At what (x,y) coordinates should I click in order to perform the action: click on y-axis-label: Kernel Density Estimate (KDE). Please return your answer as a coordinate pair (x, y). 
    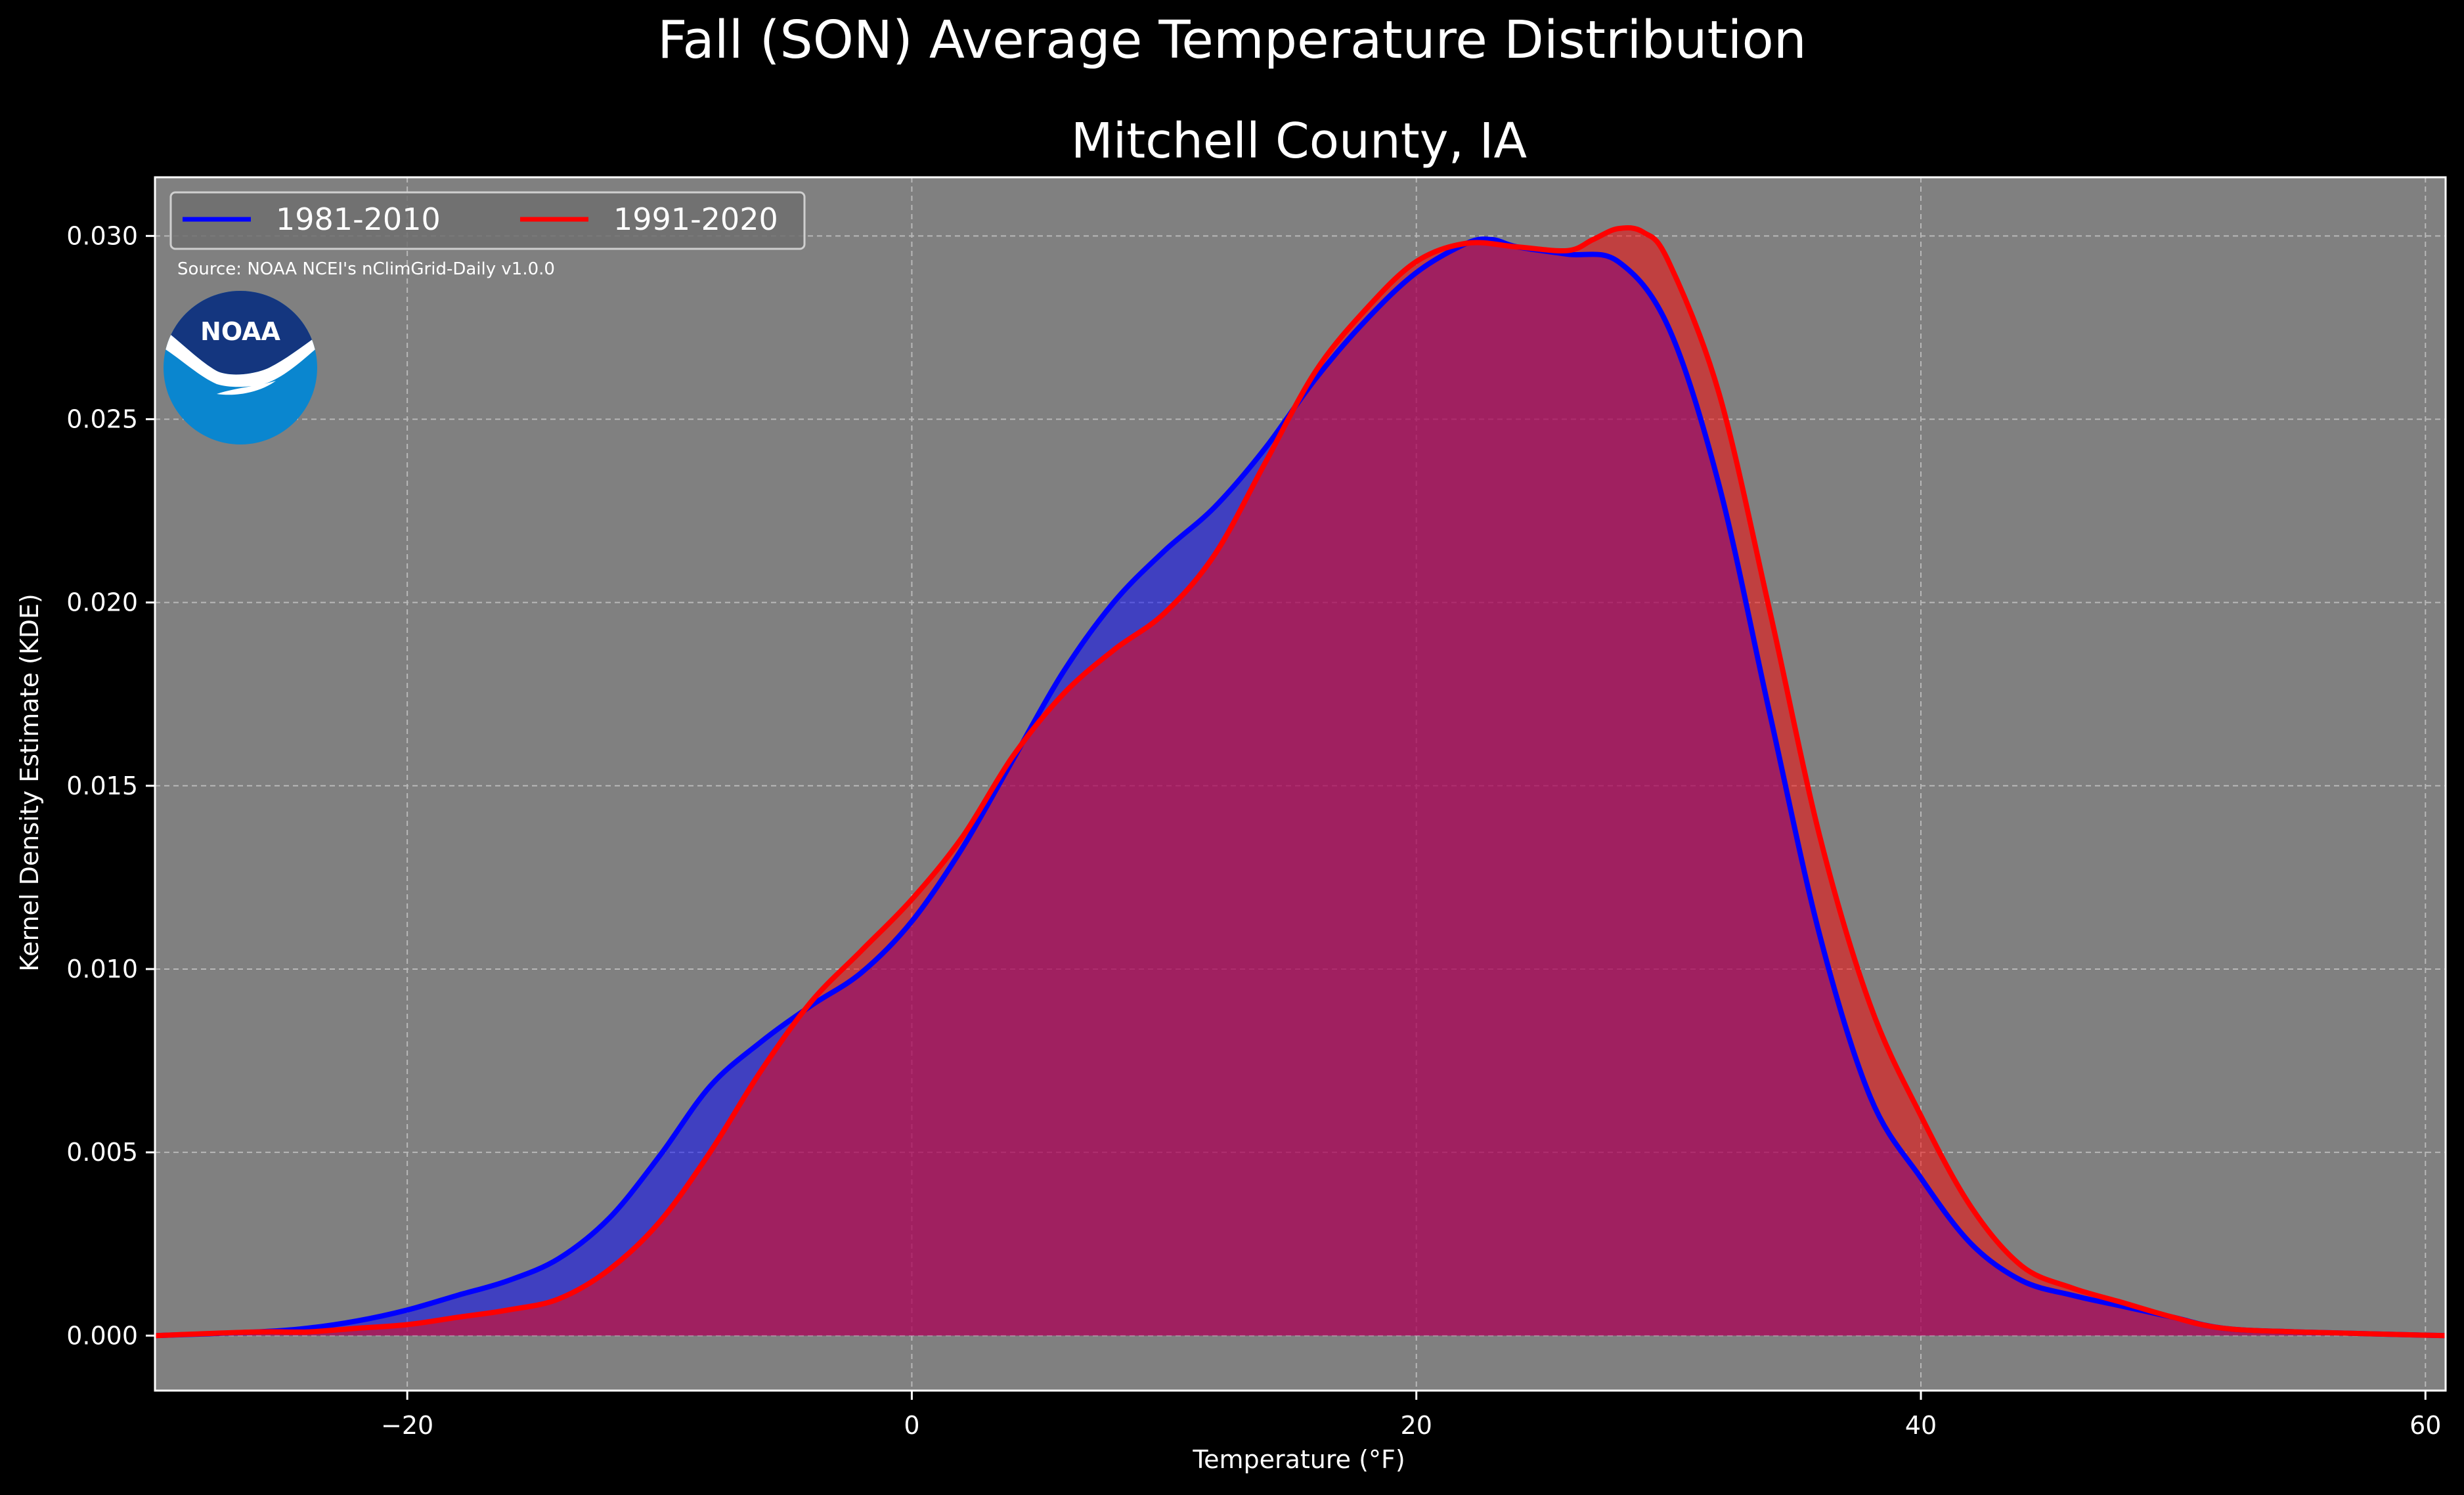
    Looking at the image, I should click on (29, 783).